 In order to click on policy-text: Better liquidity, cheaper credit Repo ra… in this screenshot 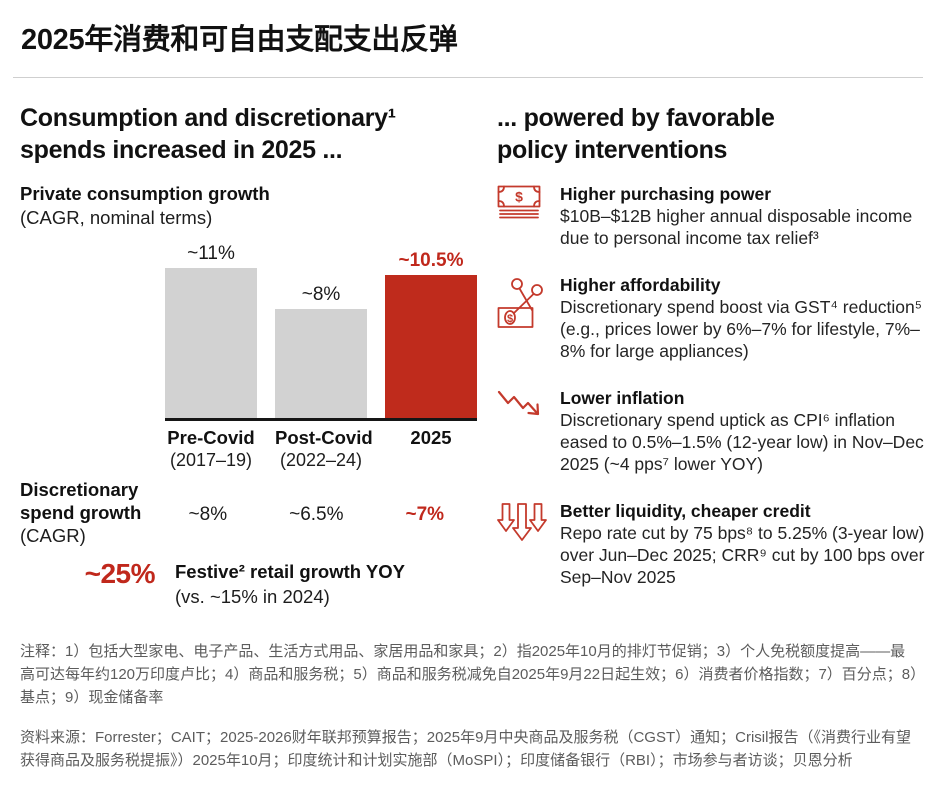, I will do `click(742, 544)`.